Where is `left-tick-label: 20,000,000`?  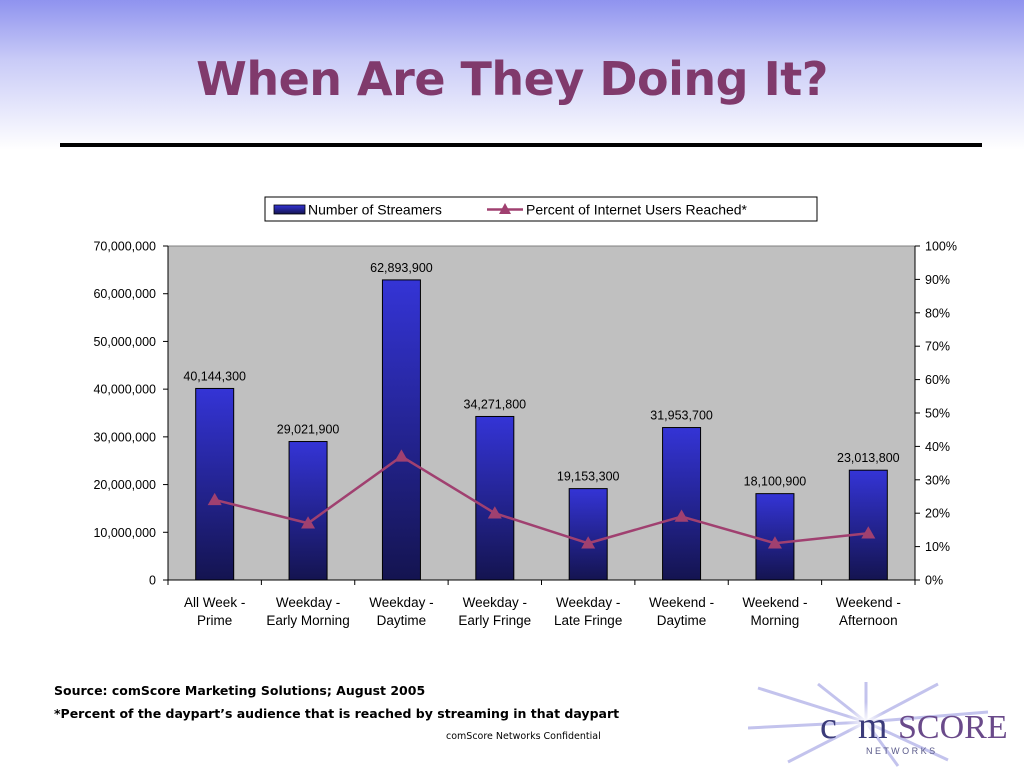
left-tick-label: 20,000,000 is located at coordinates (124, 485).